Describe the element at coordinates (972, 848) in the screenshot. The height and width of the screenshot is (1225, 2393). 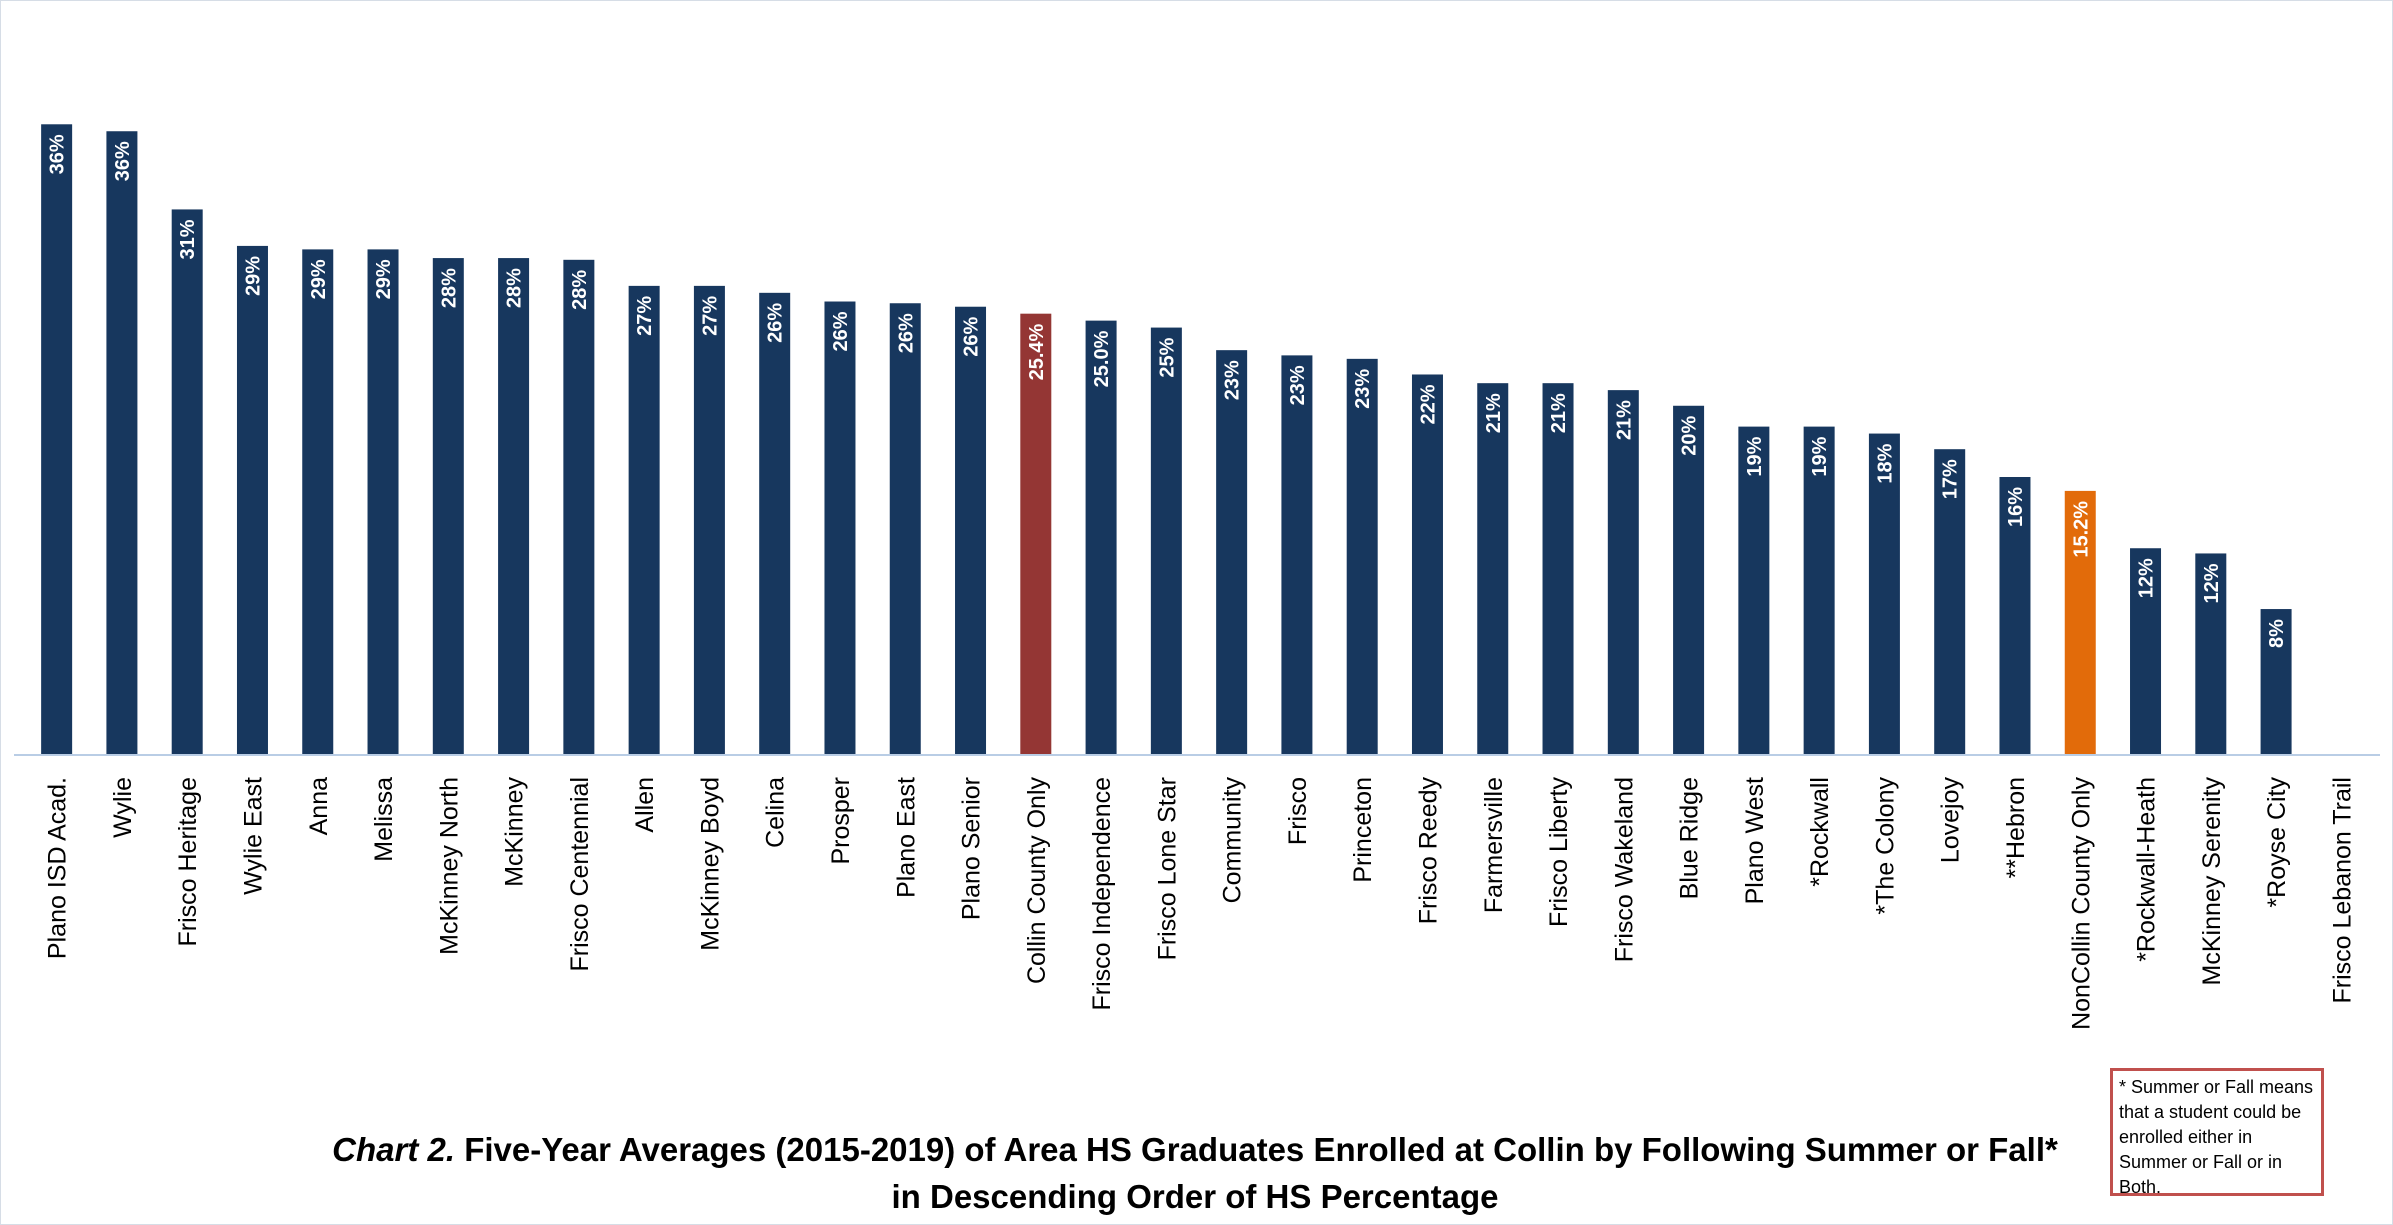
I see `category-label-plano-senior: Plano Senior` at that location.